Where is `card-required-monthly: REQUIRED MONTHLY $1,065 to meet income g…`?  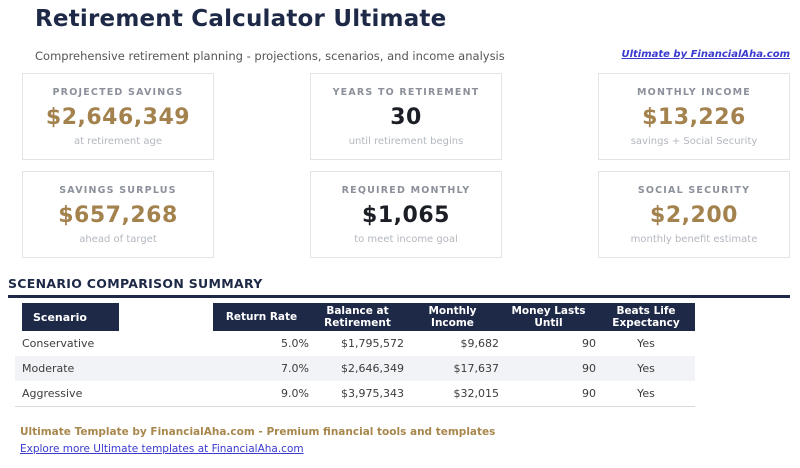 card-required-monthly: REQUIRED MONTHLY $1,065 to meet income g… is located at coordinates (406, 214).